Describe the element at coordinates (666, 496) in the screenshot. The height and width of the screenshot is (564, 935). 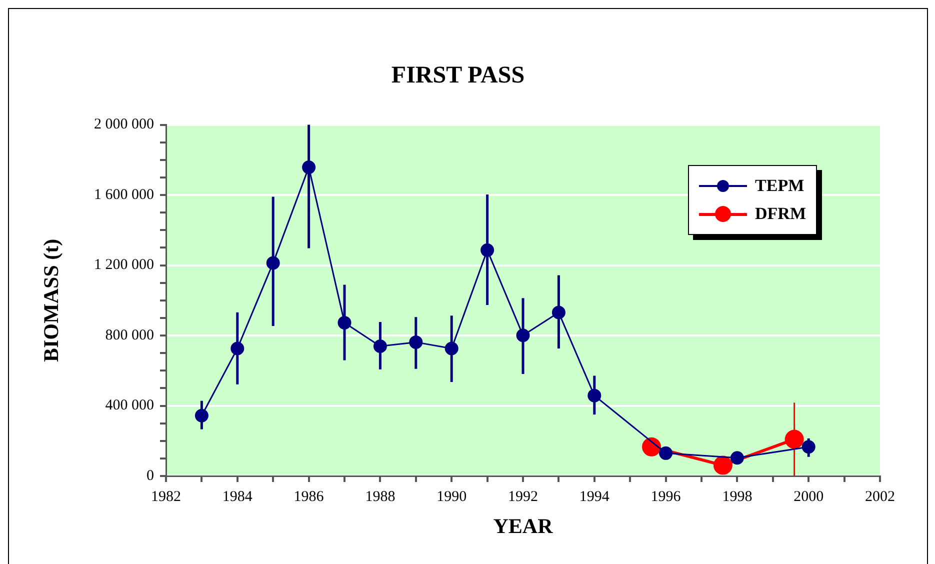
I see `x-tick-label: 1996` at that location.